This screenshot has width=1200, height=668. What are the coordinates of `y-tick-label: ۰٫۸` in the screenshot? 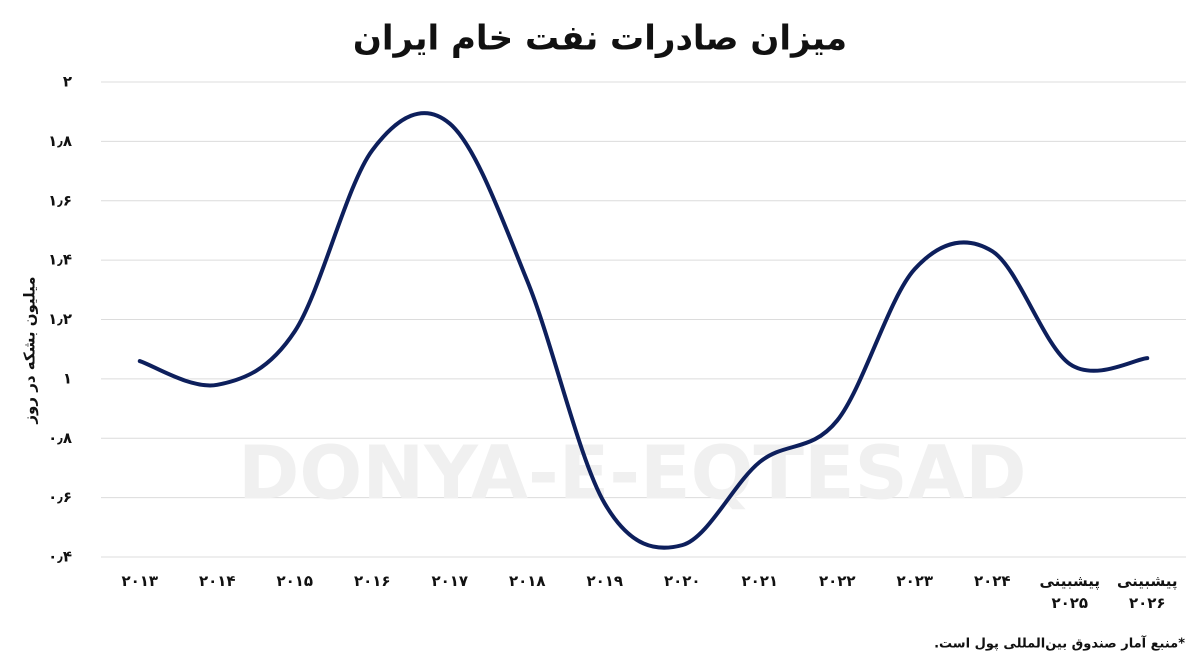 It's located at (60, 438).